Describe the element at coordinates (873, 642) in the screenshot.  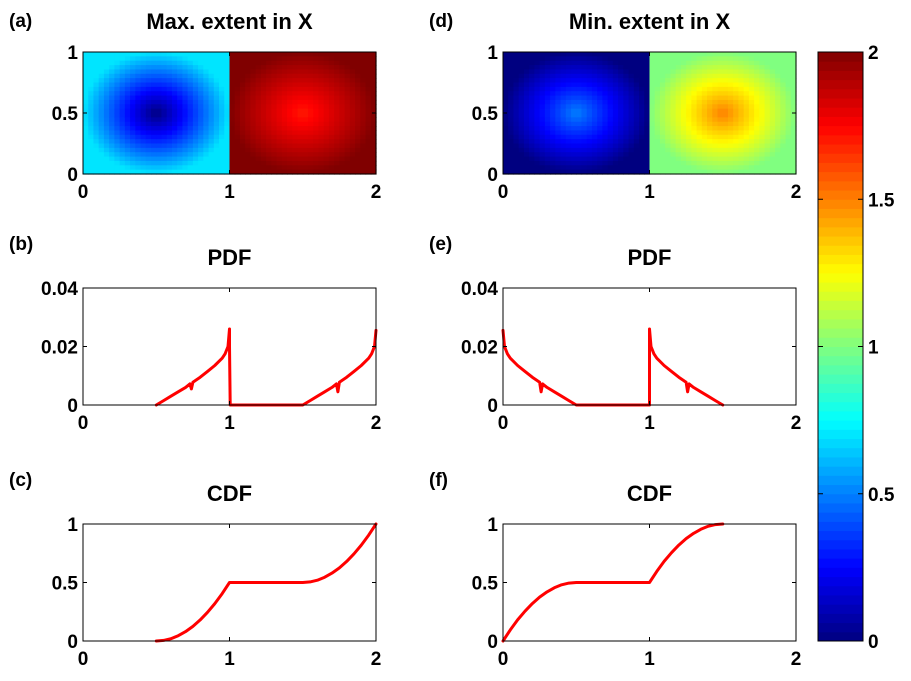
I see `colorbar-tick-label: 0` at that location.